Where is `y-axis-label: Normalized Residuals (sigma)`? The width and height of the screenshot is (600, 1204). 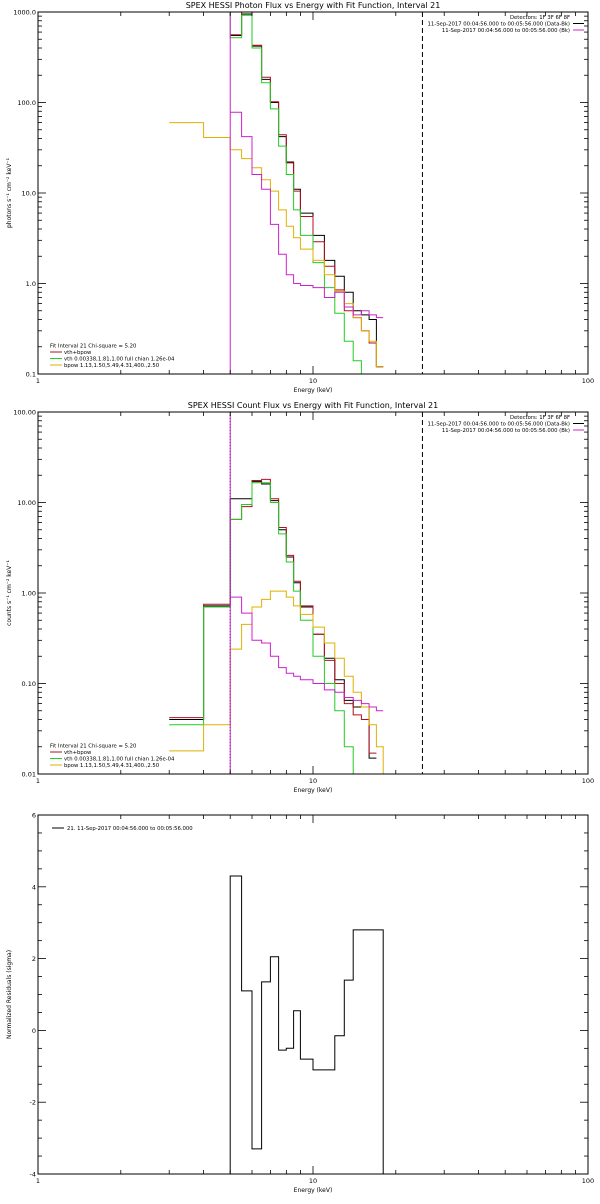 y-axis-label: Normalized Residuals (sigma) is located at coordinates (9, 994).